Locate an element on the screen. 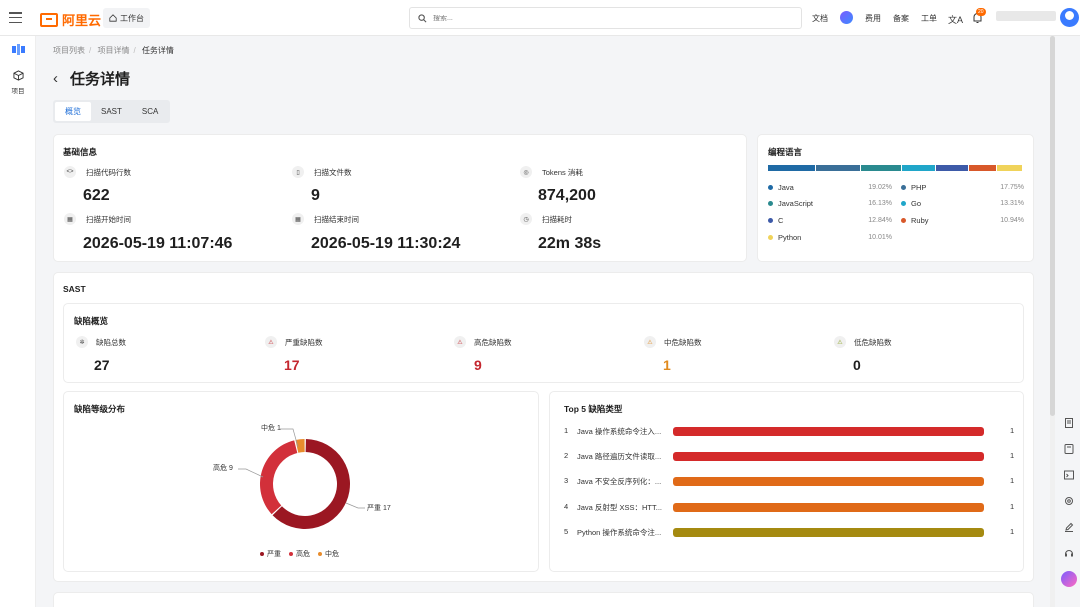 The image size is (1080, 607). edit-icon is located at coordinates (1069, 527).